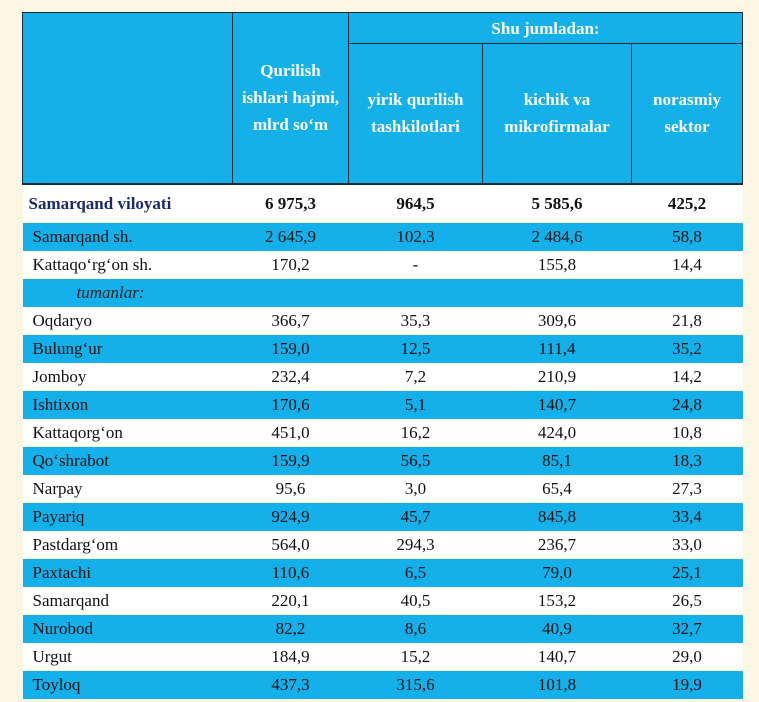  I want to click on cell-large: 15,2, so click(415, 656).